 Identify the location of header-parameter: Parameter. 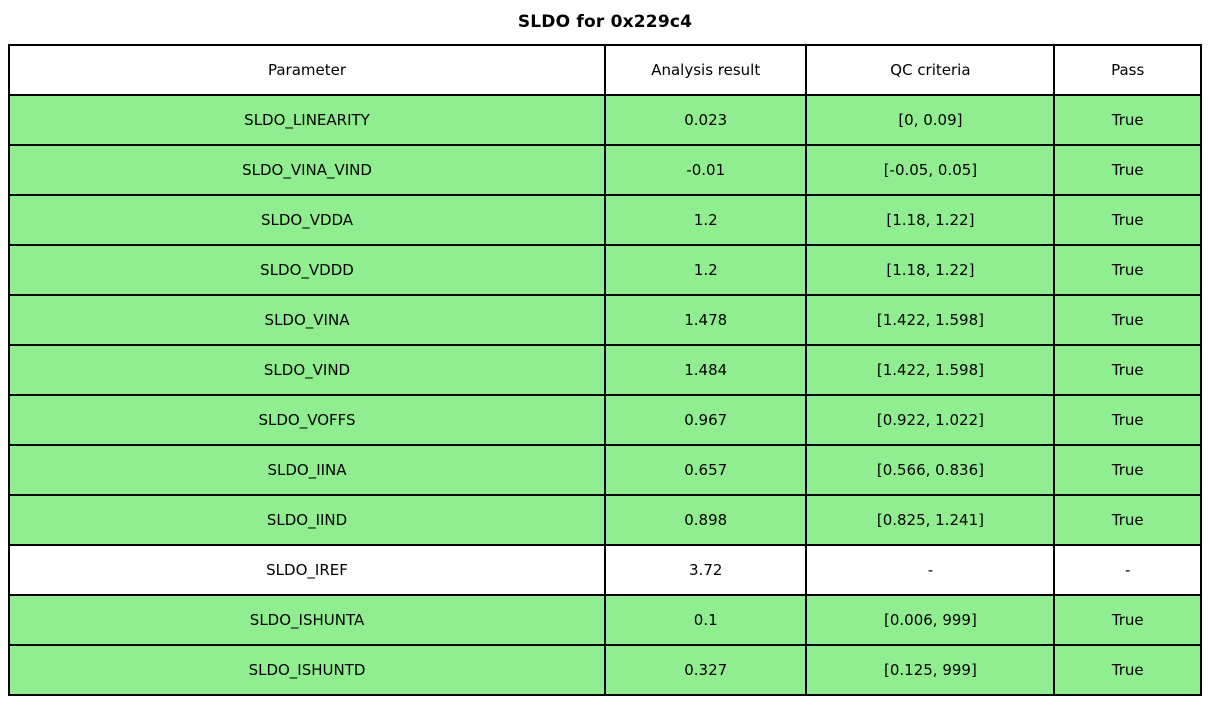
(307, 70).